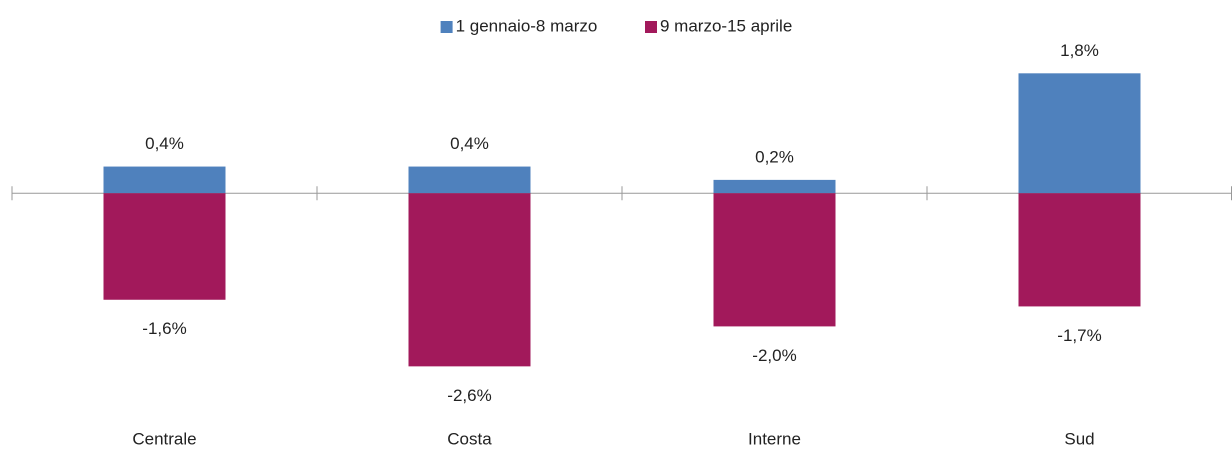 The image size is (1232, 450). What do you see at coordinates (1079, 335) in the screenshot?
I see `value-label: -1,7%` at bounding box center [1079, 335].